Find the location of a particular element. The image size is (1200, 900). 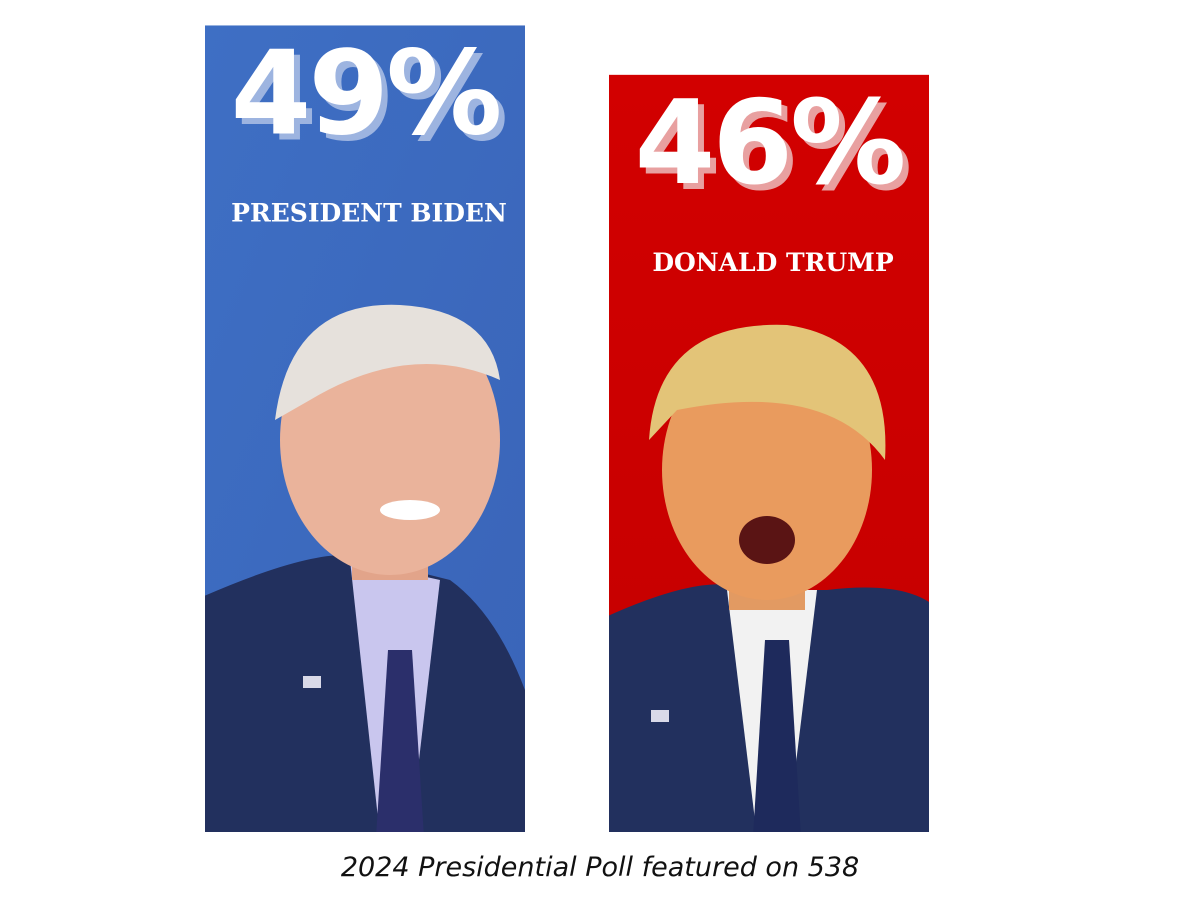

value-label-shadow-biden: 49% is located at coordinates (371, 99).